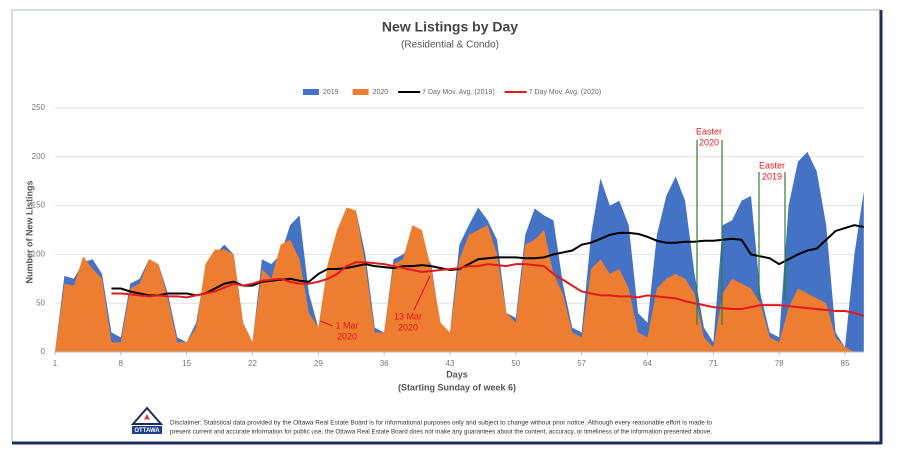  What do you see at coordinates (581, 363) in the screenshot?
I see `x-tick-label: 57` at bounding box center [581, 363].